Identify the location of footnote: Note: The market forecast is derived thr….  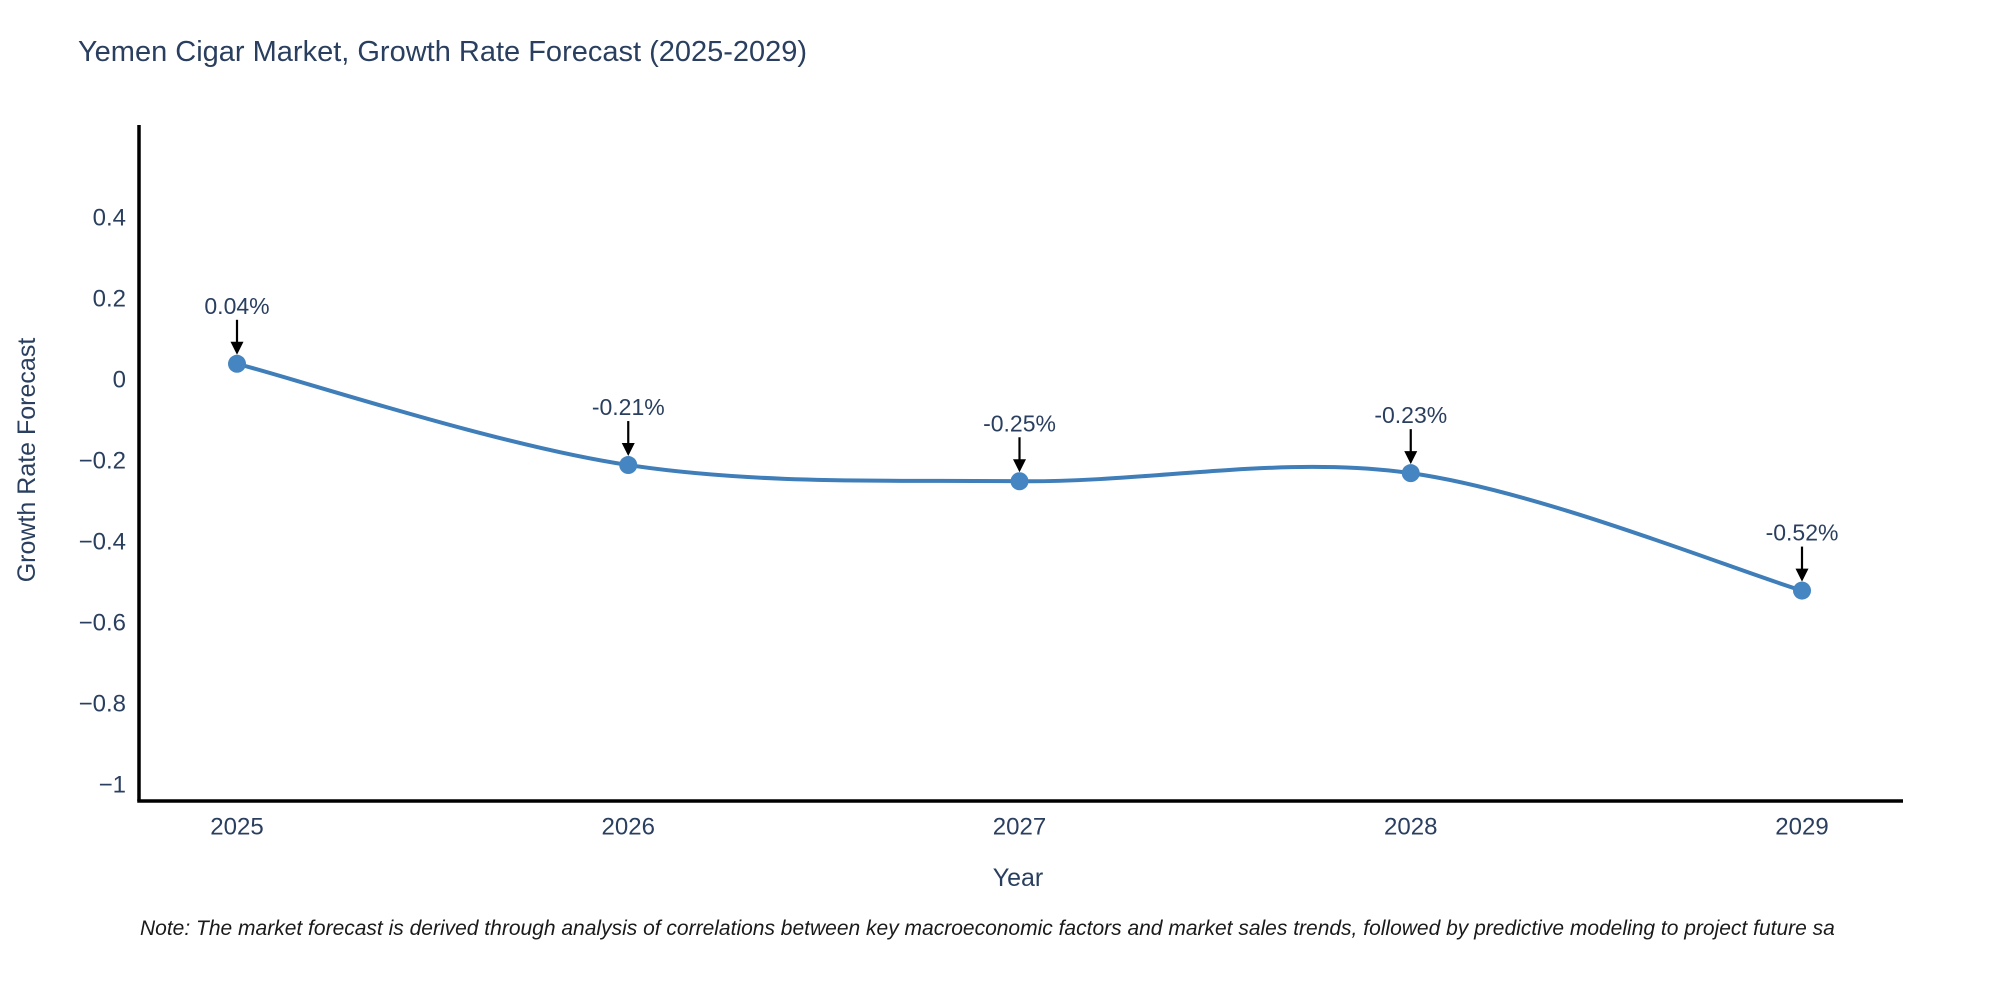
(987, 928).